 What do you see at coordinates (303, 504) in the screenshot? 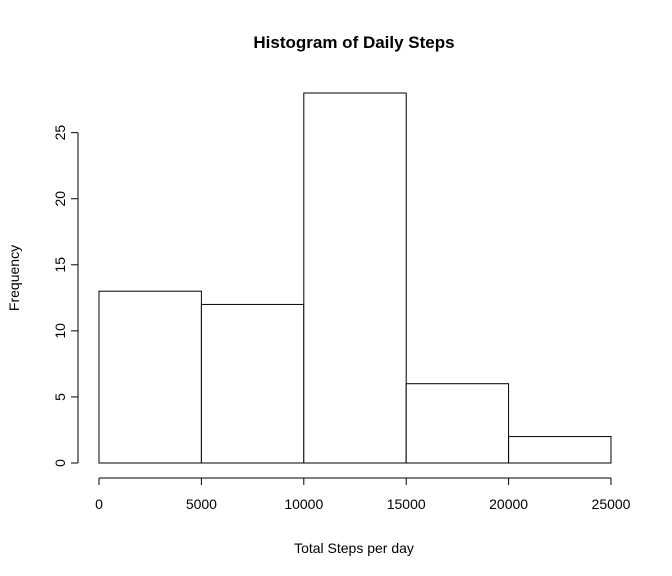
I see `x-tick-label: 10000` at bounding box center [303, 504].